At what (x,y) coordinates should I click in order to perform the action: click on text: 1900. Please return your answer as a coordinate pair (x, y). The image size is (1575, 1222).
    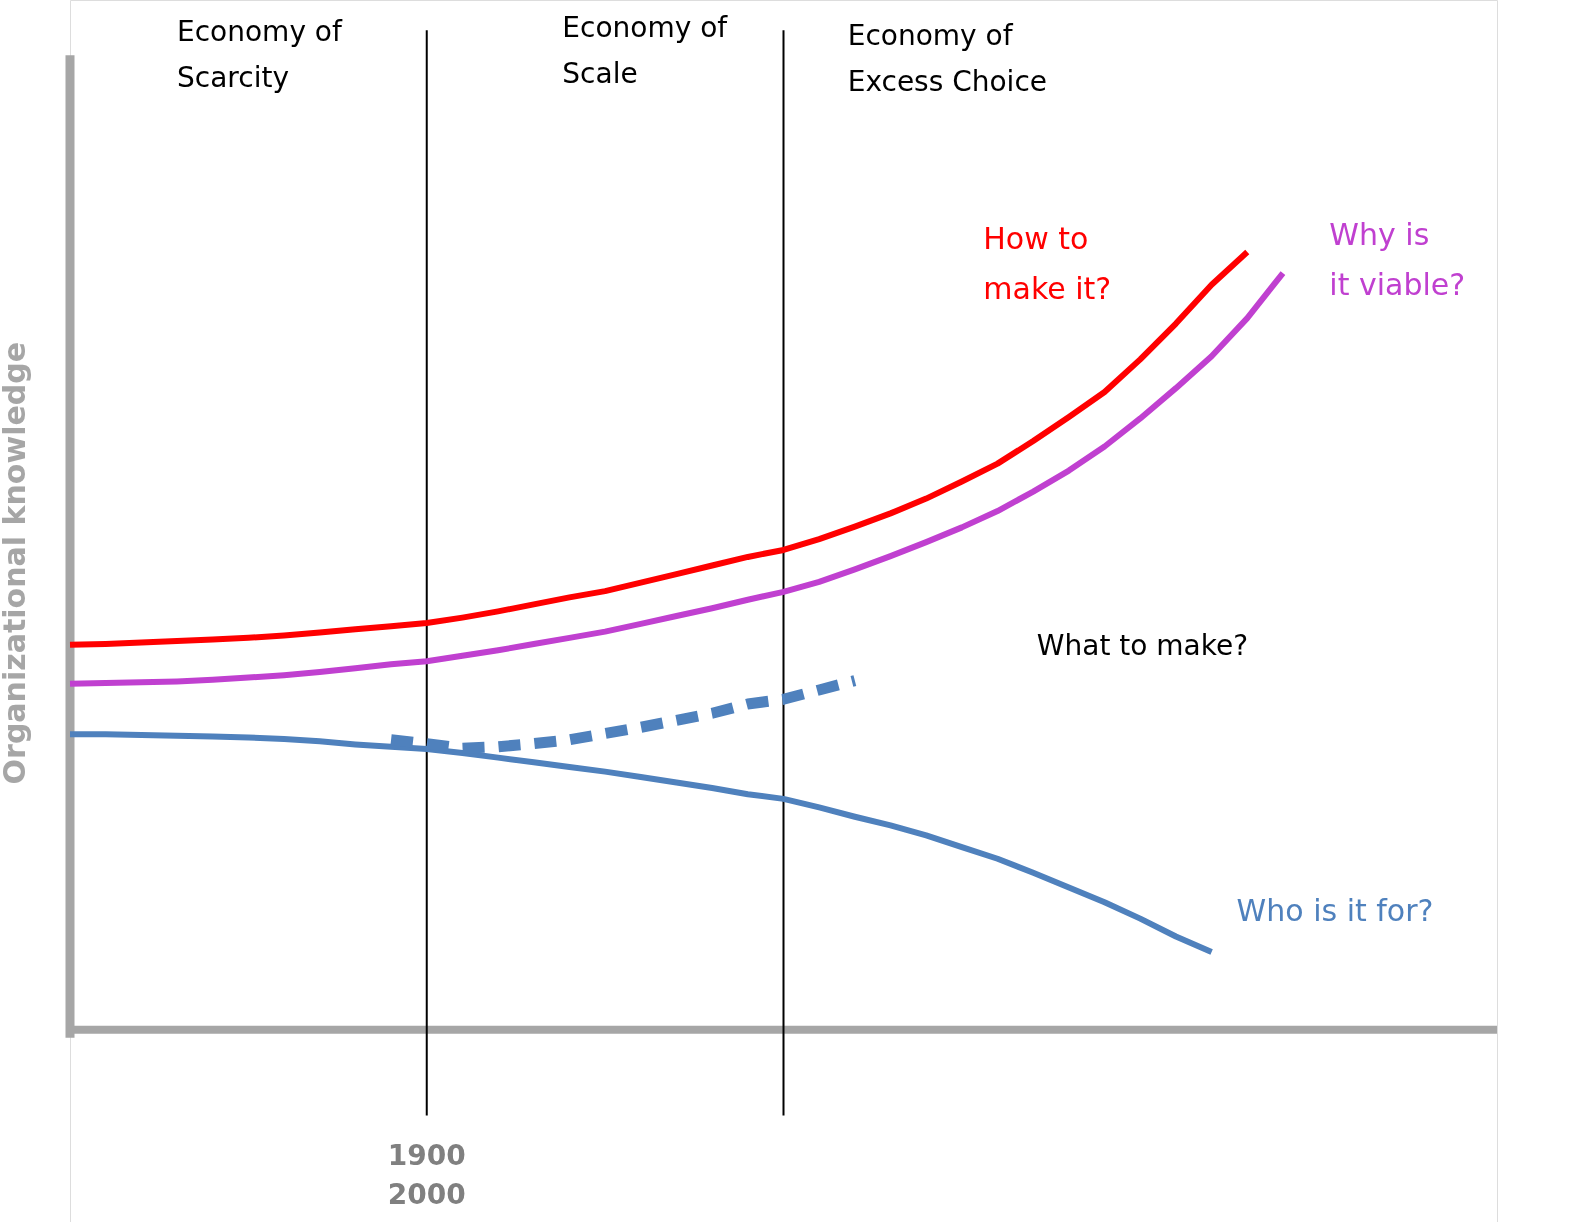
    Looking at the image, I should click on (426, 1155).